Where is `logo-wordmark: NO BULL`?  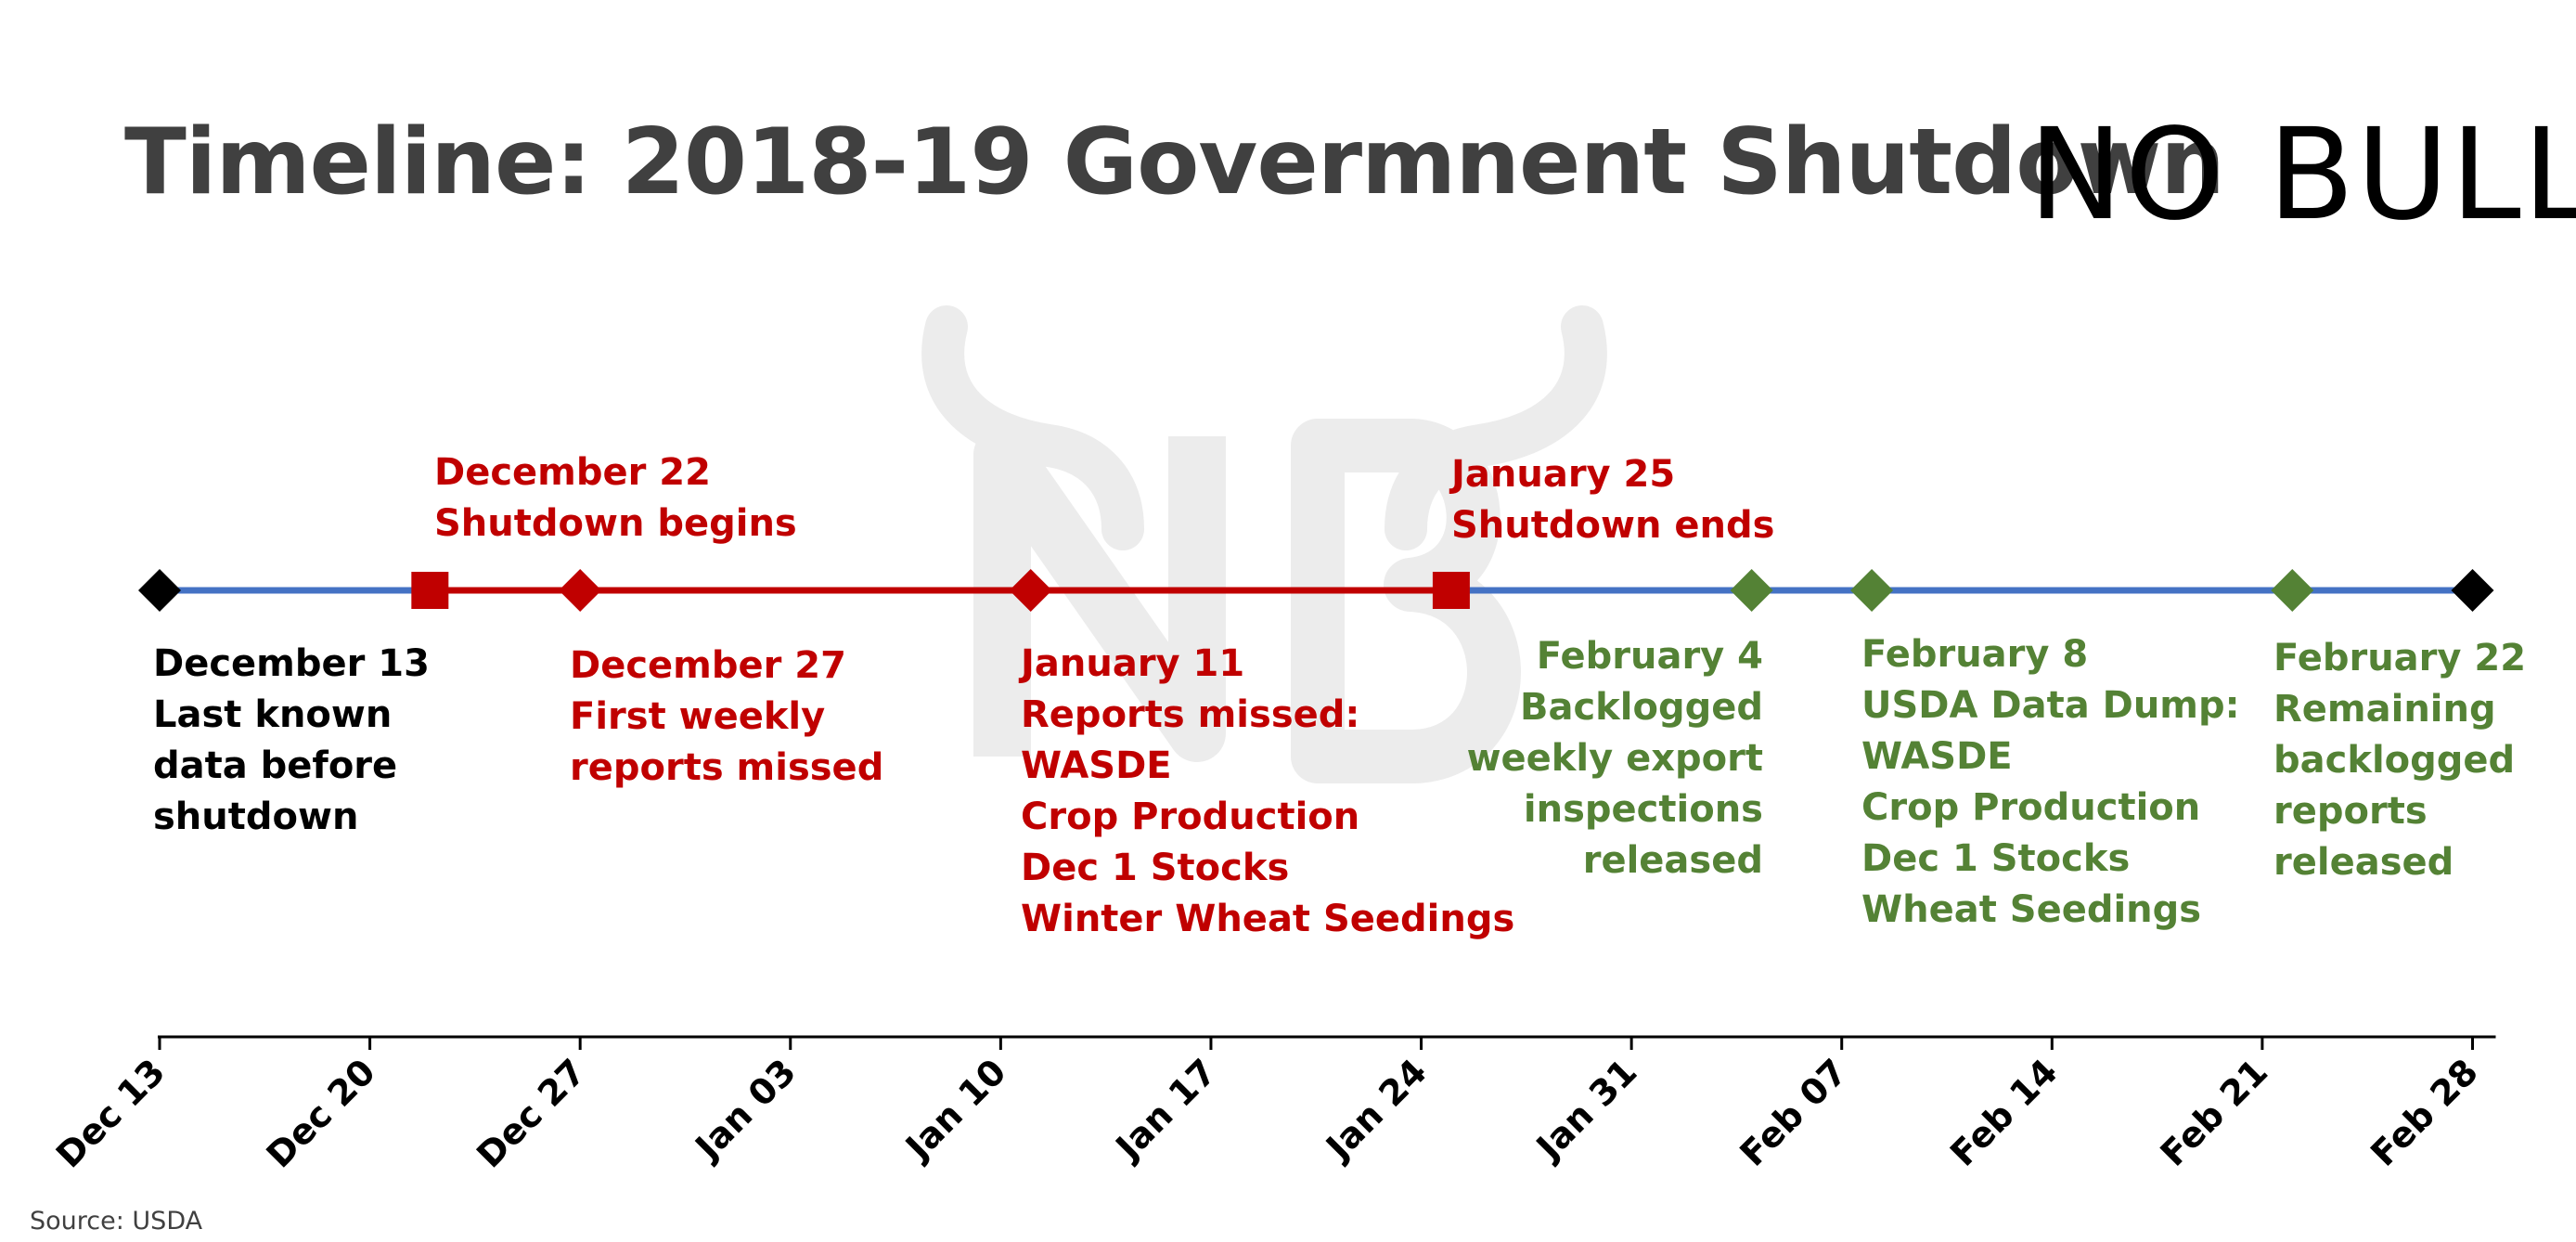
logo-wordmark: NO BULL is located at coordinates (2302, 175).